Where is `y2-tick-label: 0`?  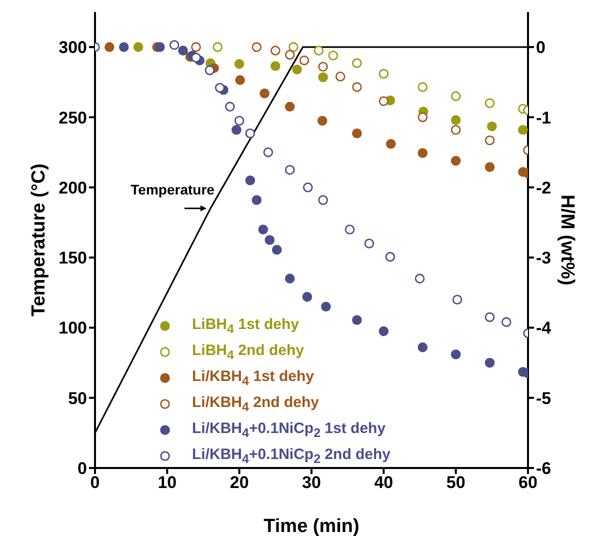 y2-tick-label: 0 is located at coordinates (541, 48).